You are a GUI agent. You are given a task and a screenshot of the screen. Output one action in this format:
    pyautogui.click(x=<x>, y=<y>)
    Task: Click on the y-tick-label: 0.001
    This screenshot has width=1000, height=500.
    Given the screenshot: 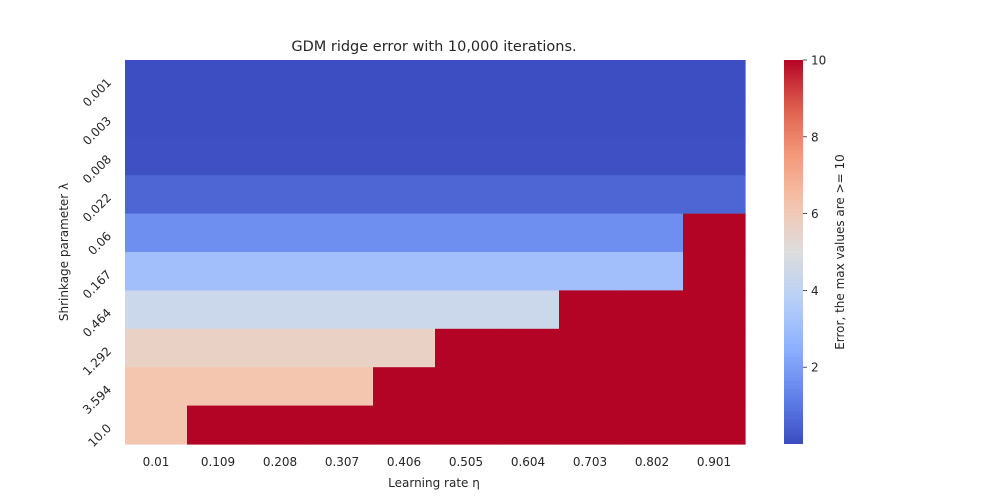 What is the action you would take?
    pyautogui.click(x=97, y=92)
    